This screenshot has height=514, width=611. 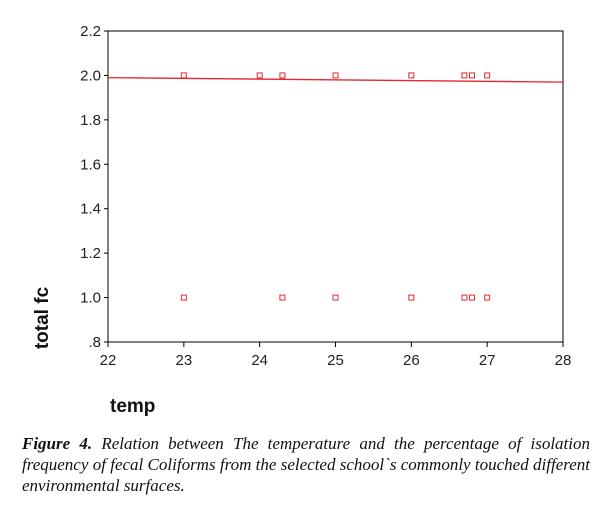 I want to click on x-tick-label: 23, so click(x=183, y=360).